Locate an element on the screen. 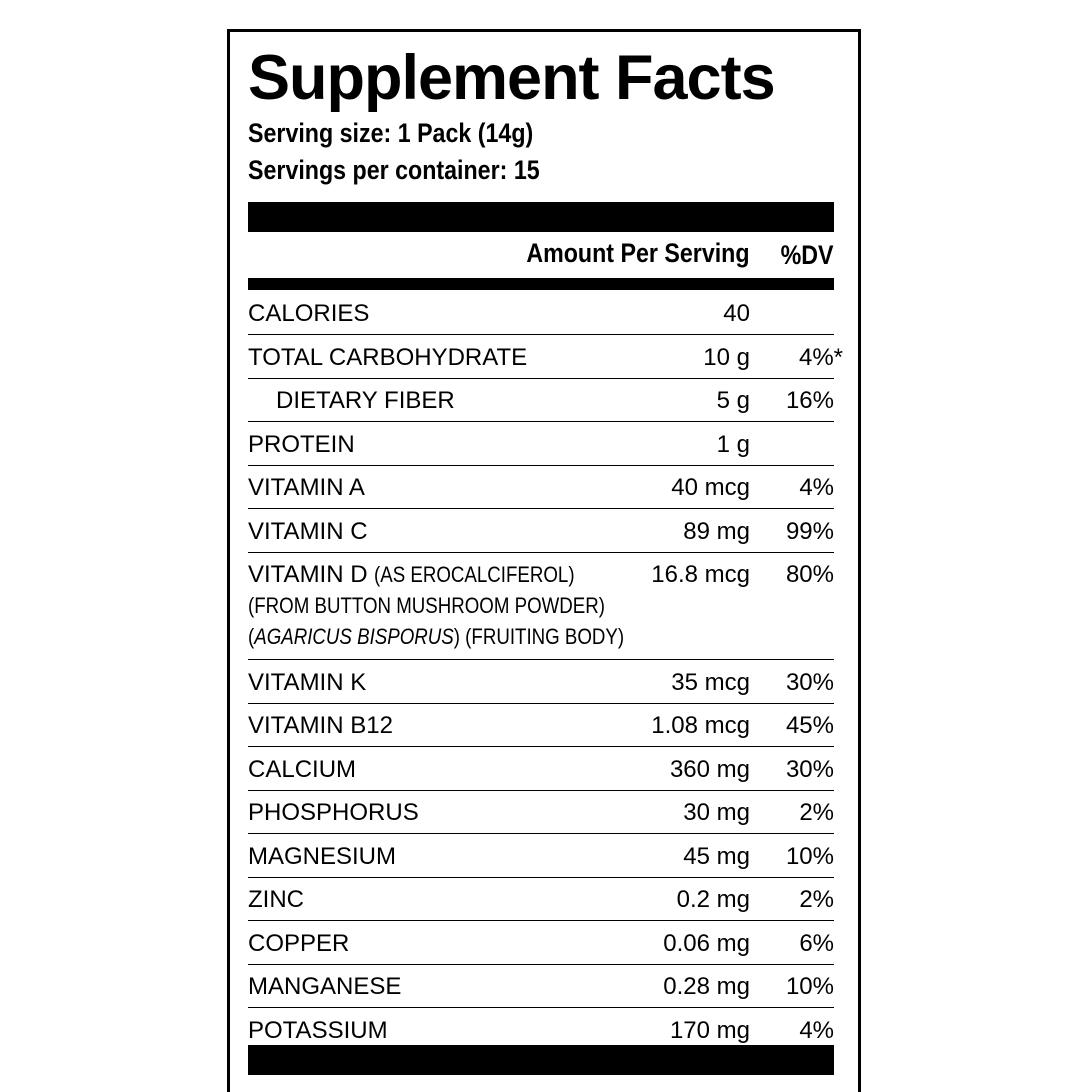 The width and height of the screenshot is (1080, 1092). nutrient-row: TOTAL CARBOHYDRATE 10 g 4%* is located at coordinates (545, 357).